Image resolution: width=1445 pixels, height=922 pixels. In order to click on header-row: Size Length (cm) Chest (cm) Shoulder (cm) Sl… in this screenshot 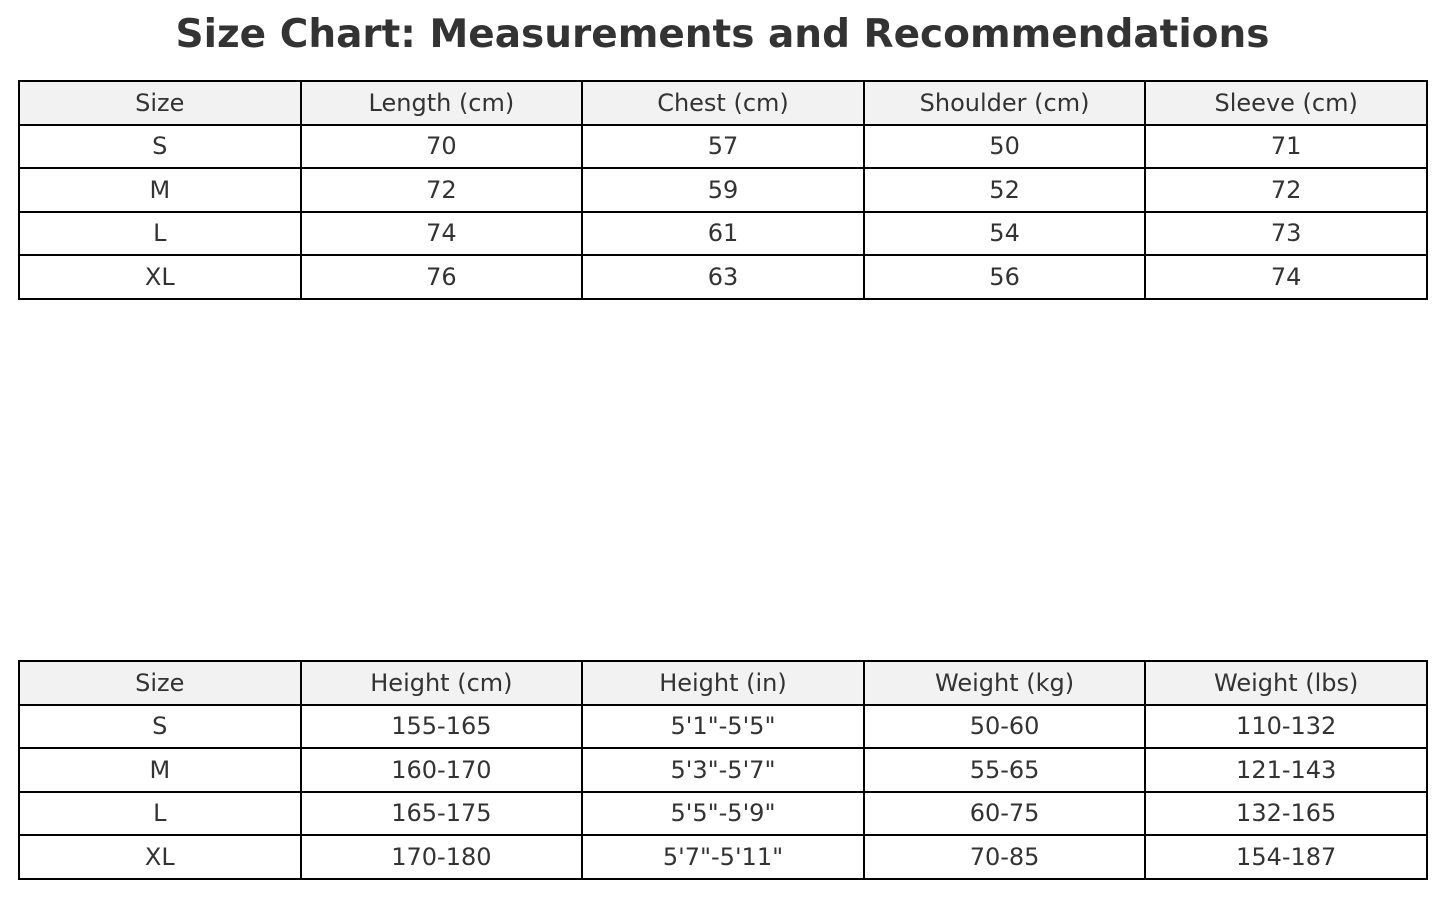, I will do `click(723, 103)`.